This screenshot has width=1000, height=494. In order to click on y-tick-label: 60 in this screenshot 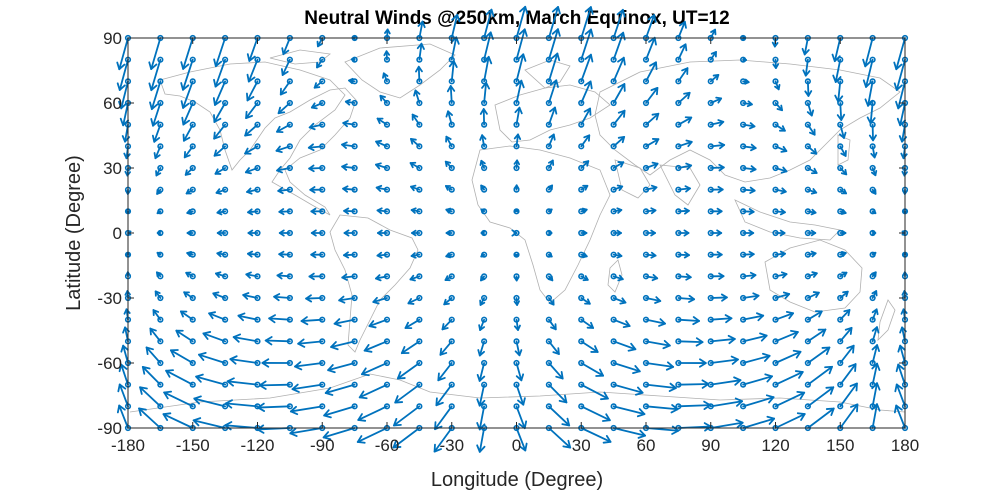, I will do `click(112, 103)`.